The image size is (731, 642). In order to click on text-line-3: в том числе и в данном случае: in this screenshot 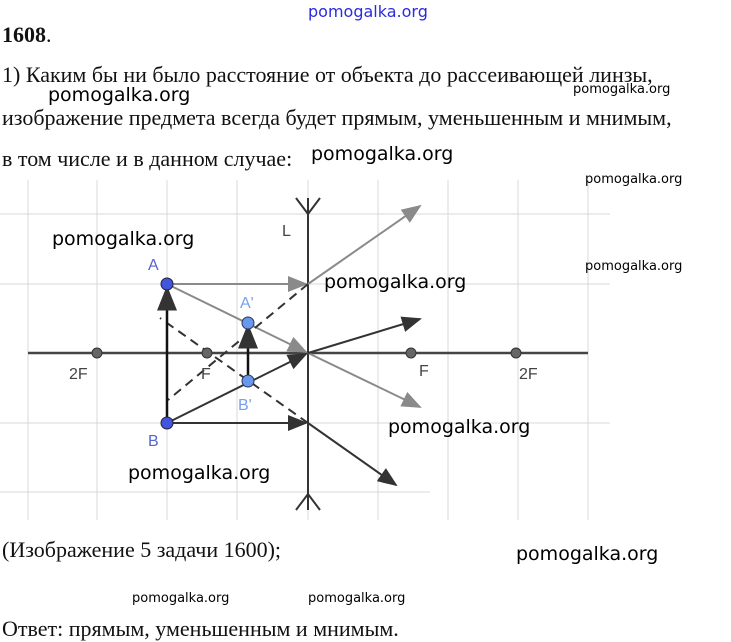, I will do `click(147, 158)`.